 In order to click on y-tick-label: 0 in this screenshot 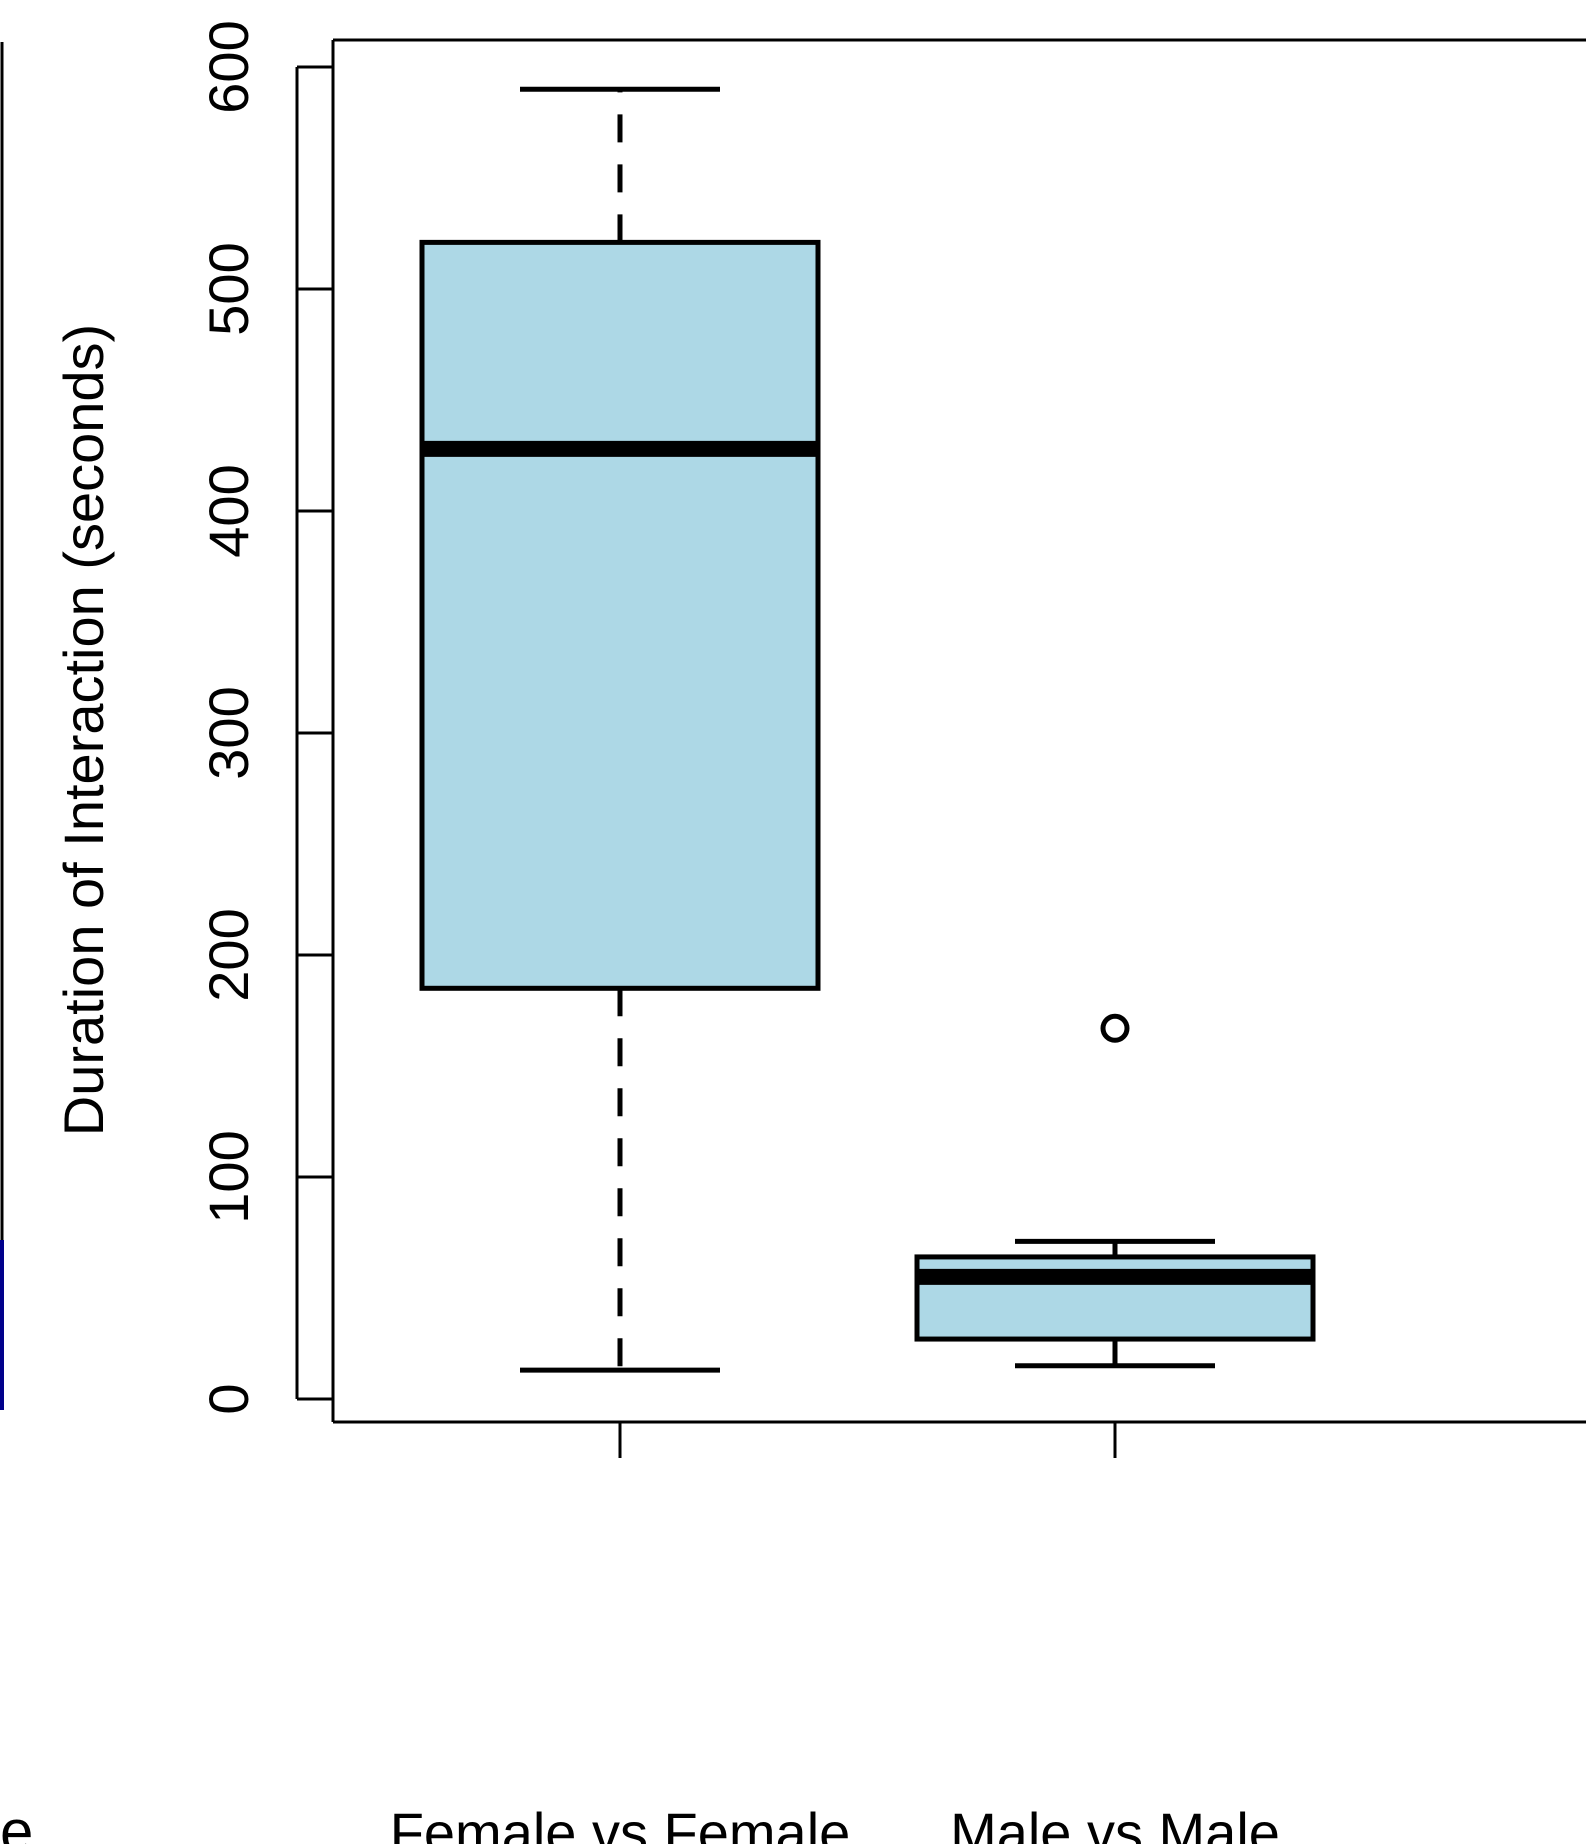, I will do `click(228, 1398)`.